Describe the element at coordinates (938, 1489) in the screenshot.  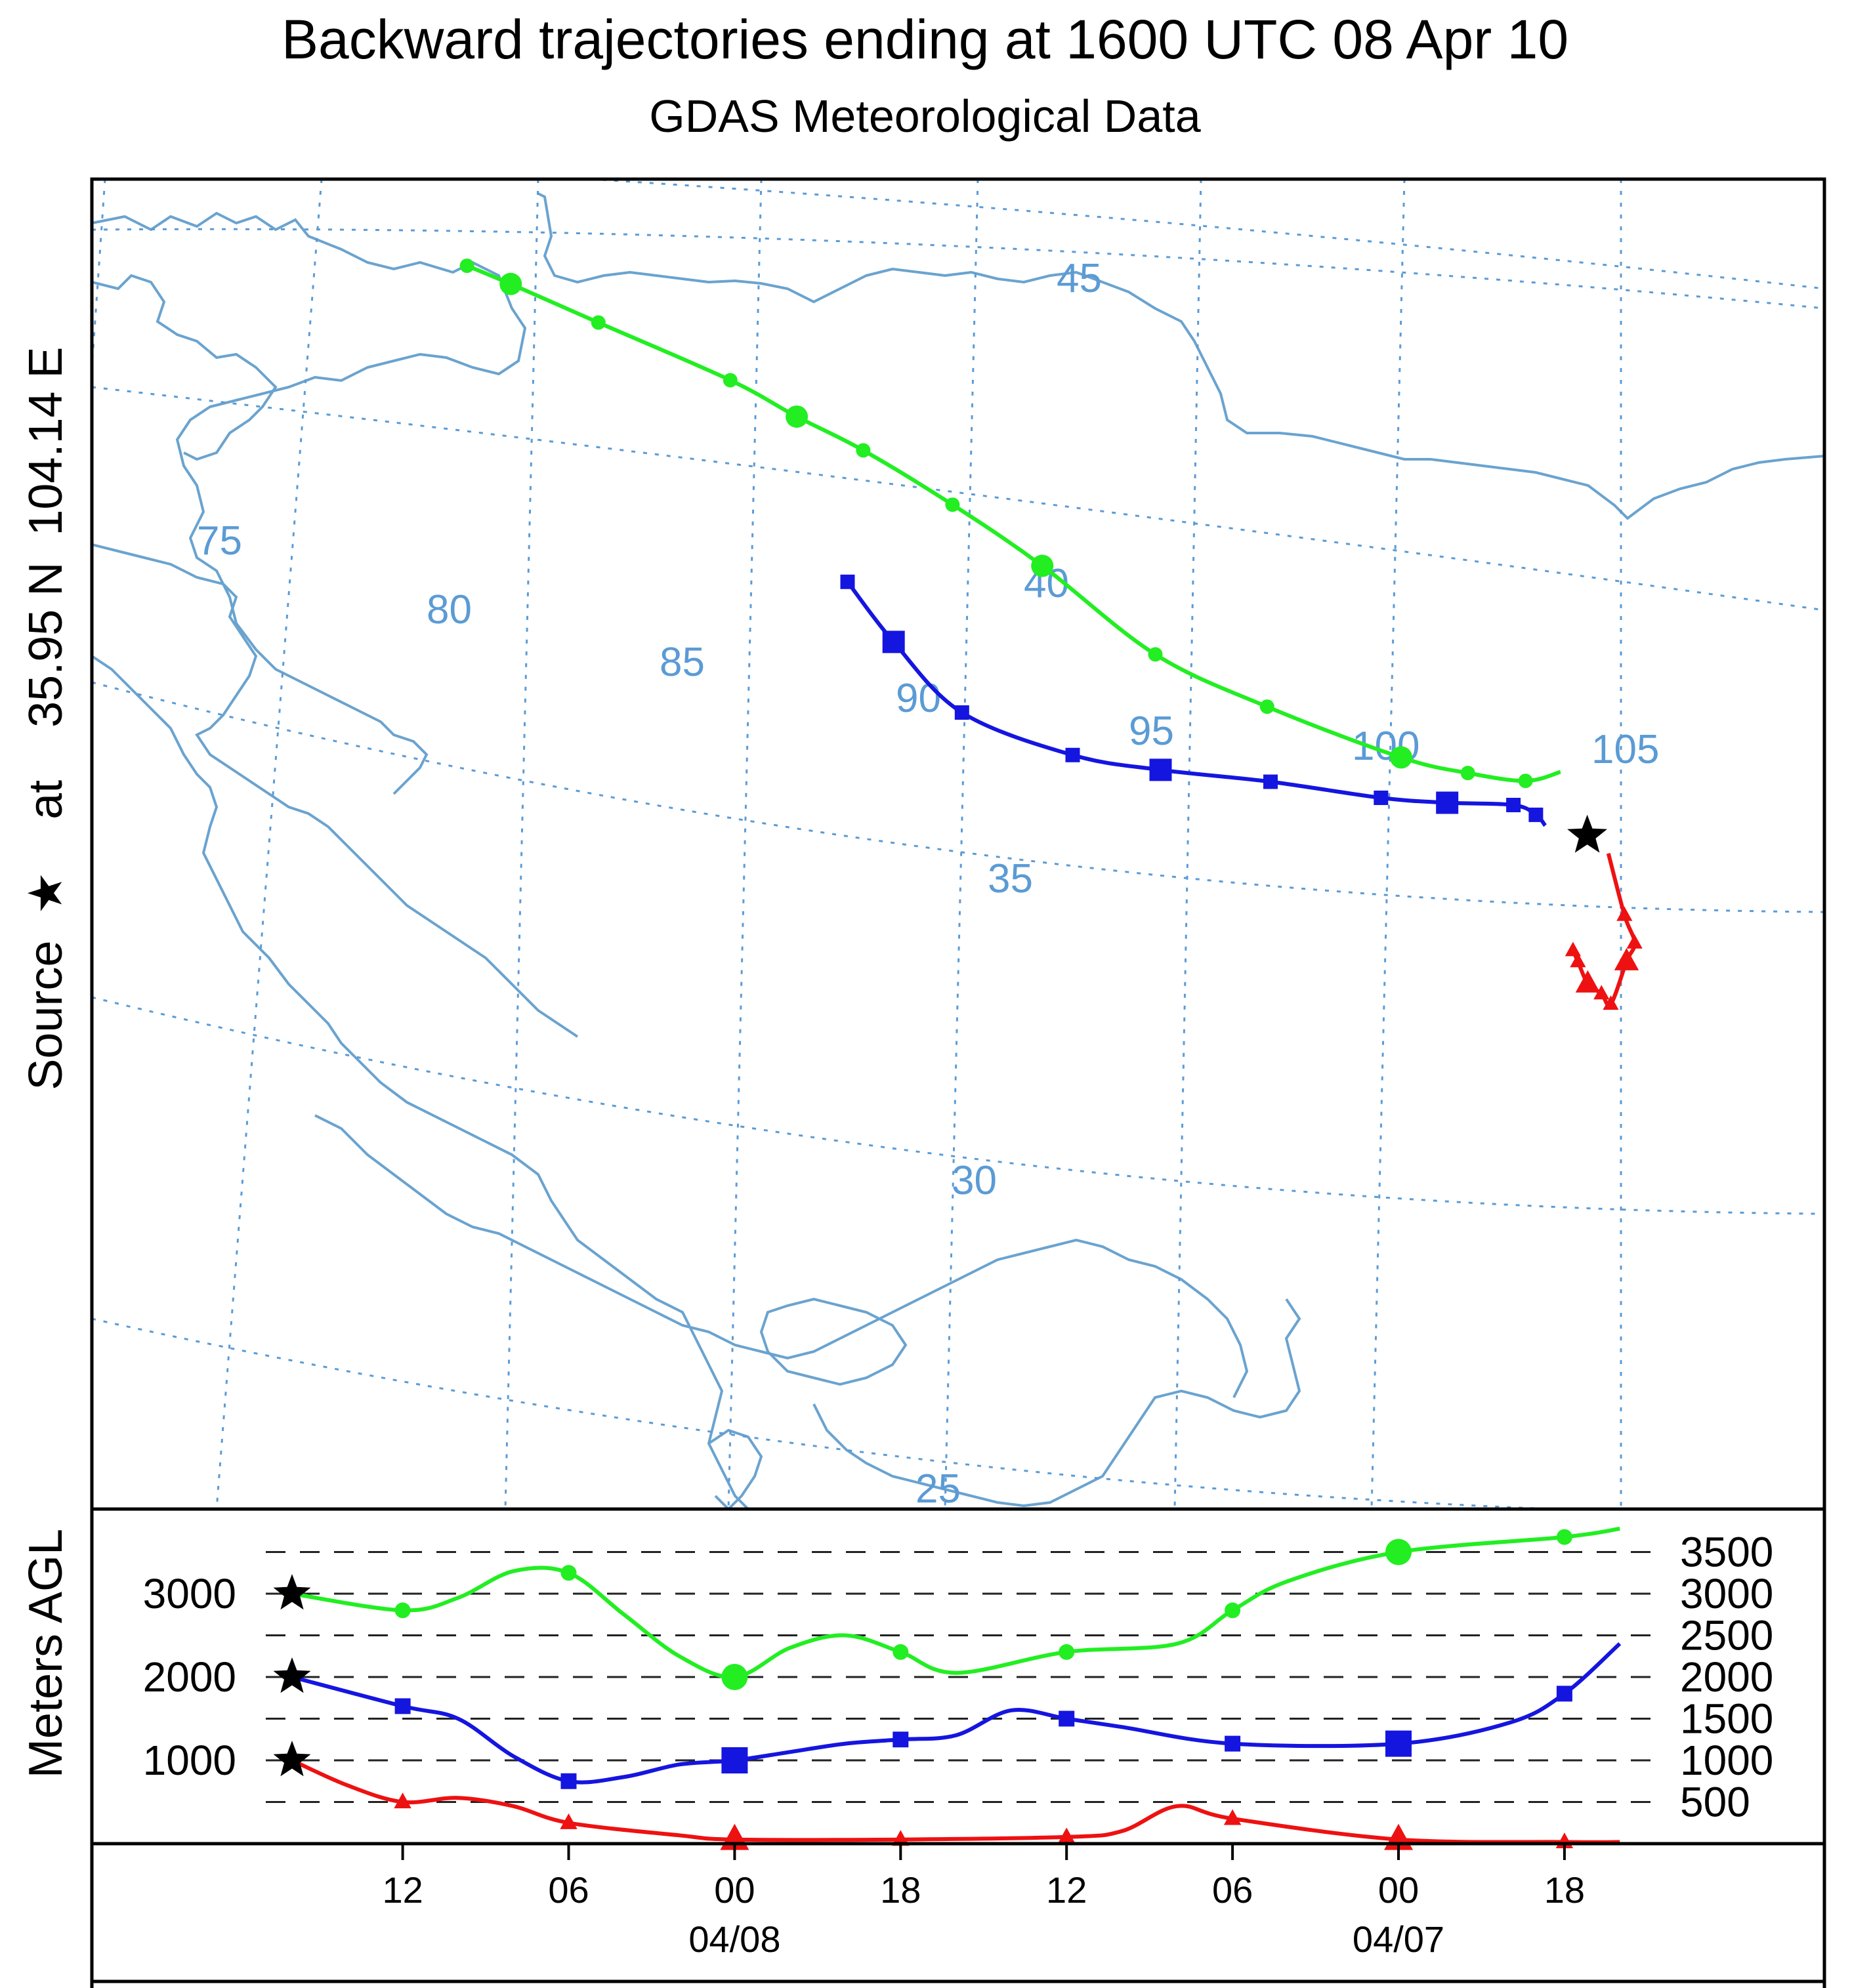
I see `lat-label-25: 25` at that location.